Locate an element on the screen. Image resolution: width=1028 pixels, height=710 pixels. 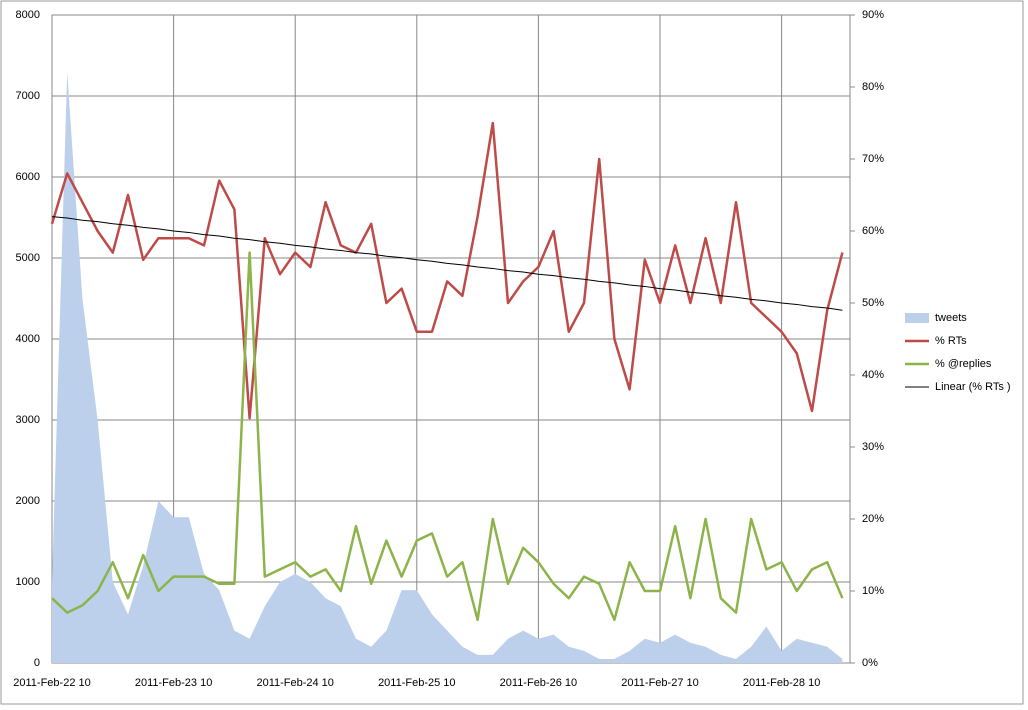
y2-tick-label: 80% is located at coordinates (873, 87).